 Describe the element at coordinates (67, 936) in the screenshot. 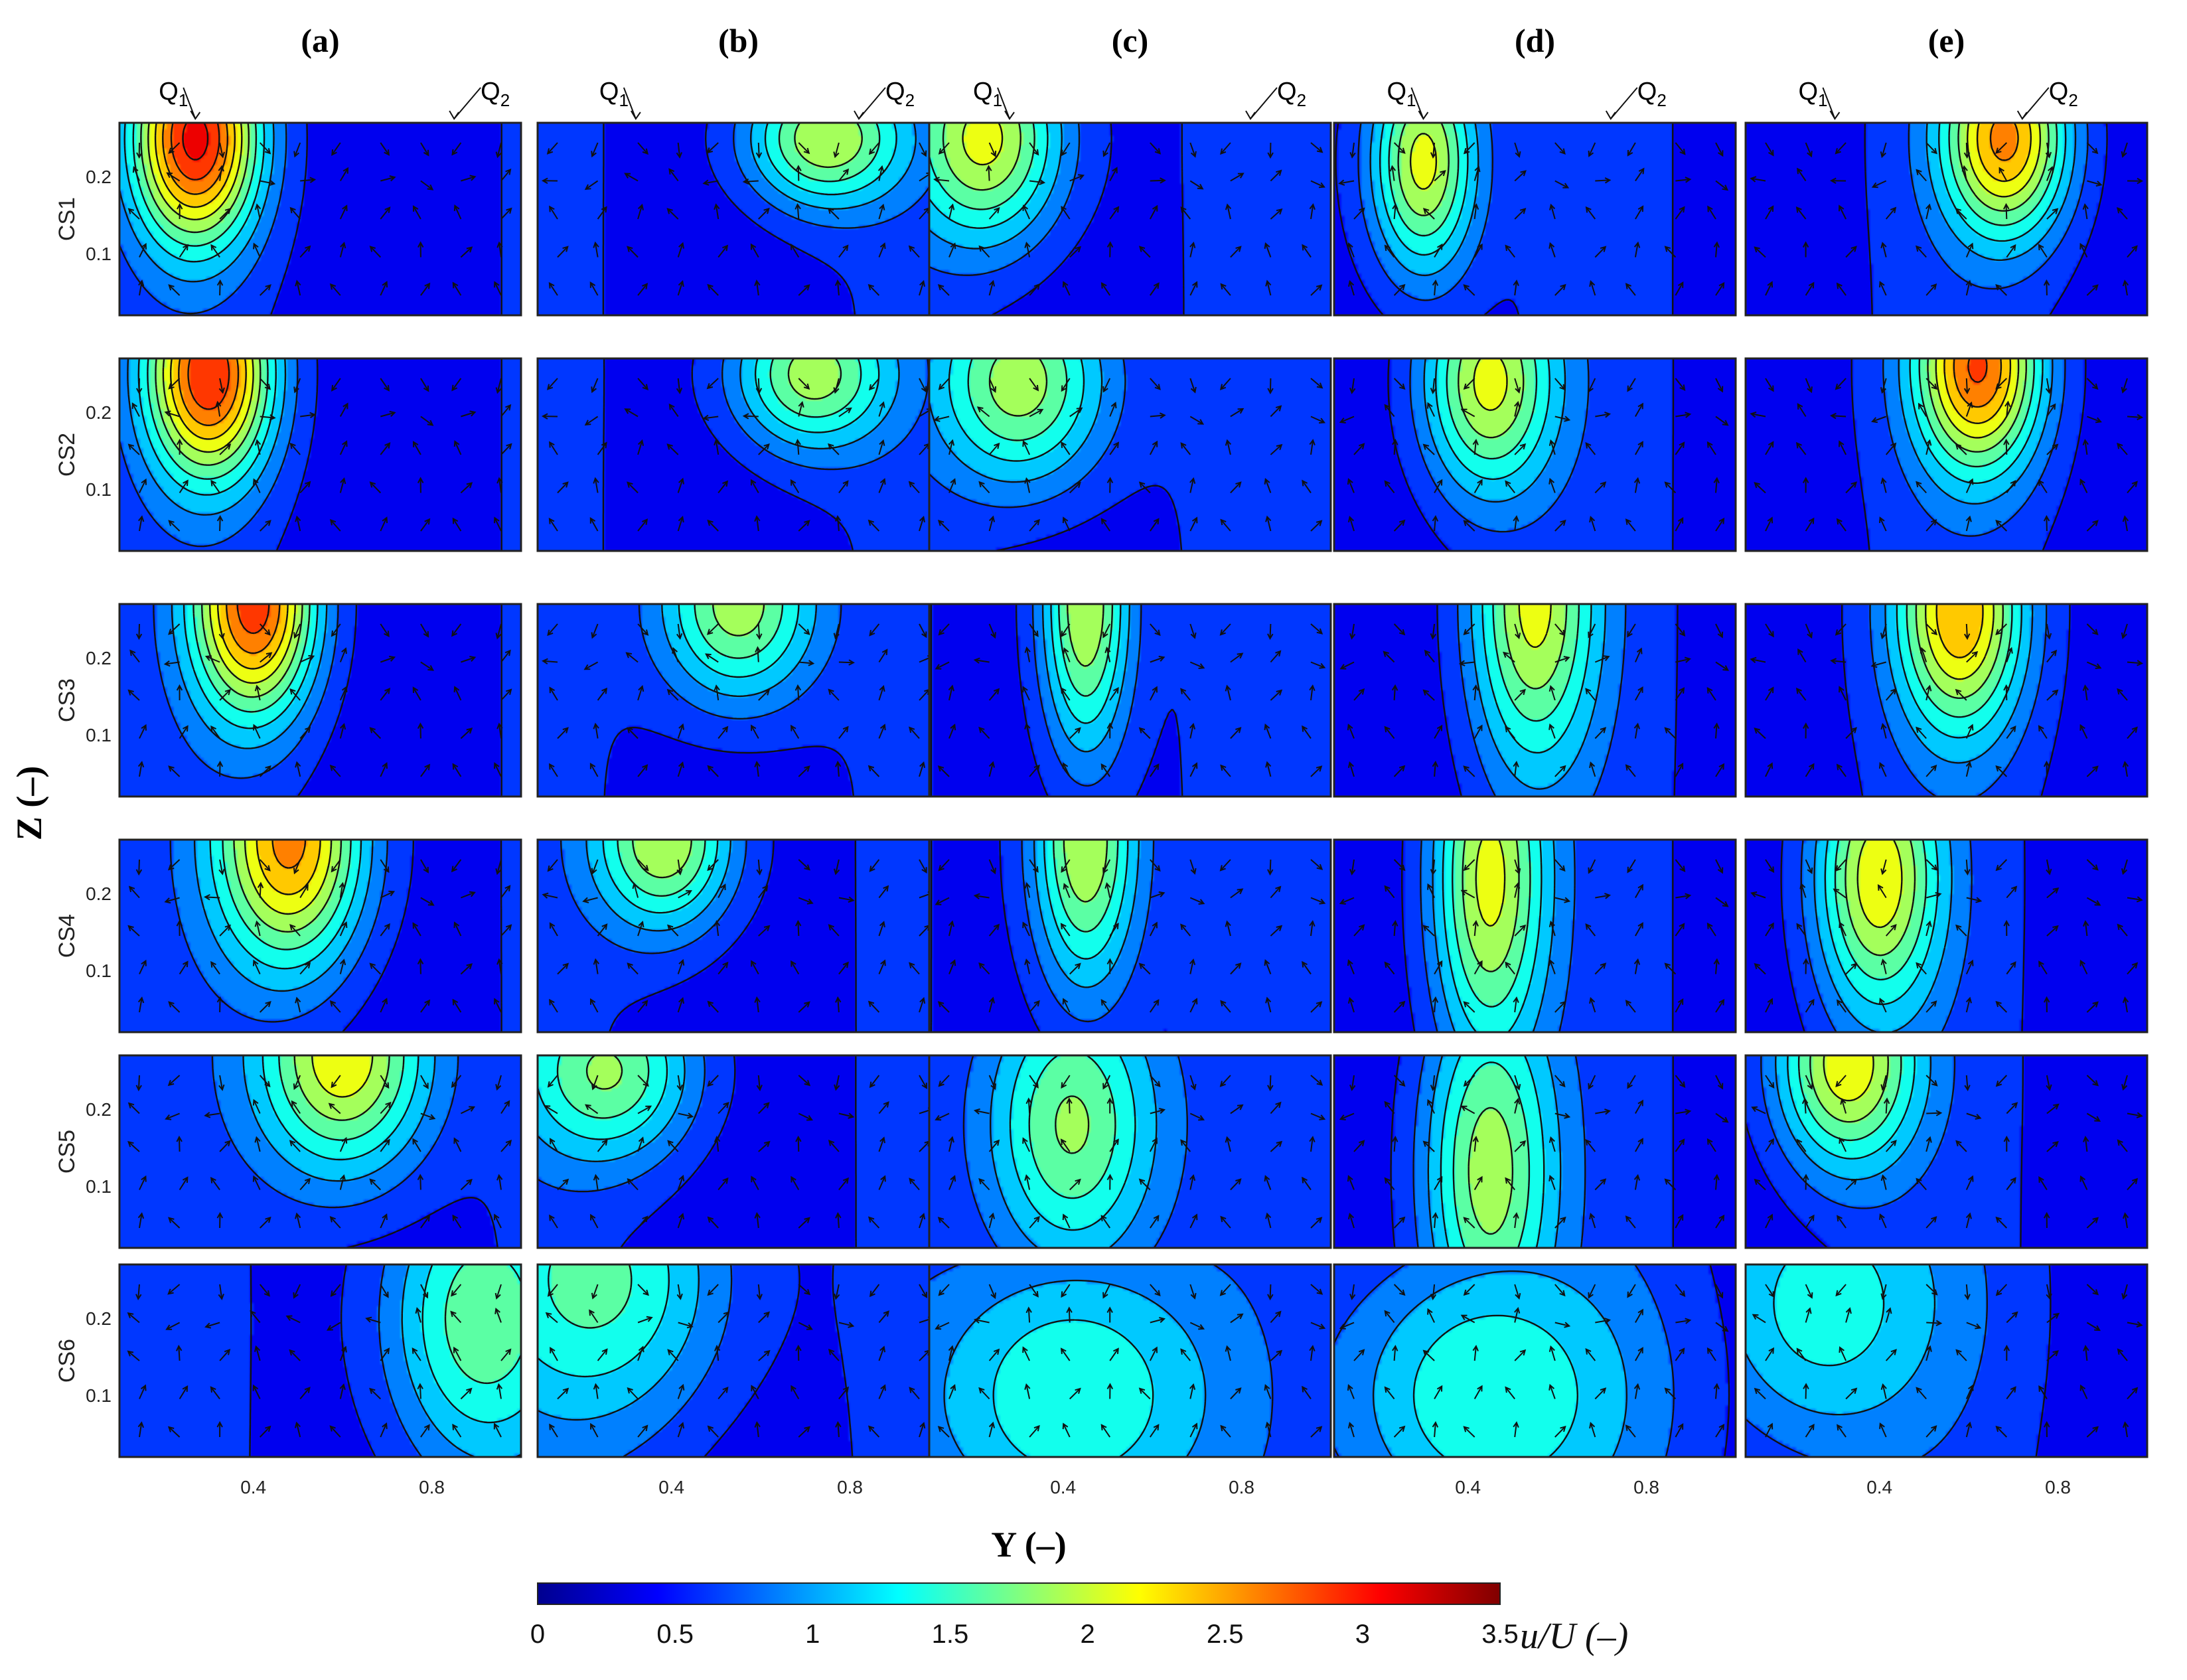

I see `row-label: CS4` at that location.